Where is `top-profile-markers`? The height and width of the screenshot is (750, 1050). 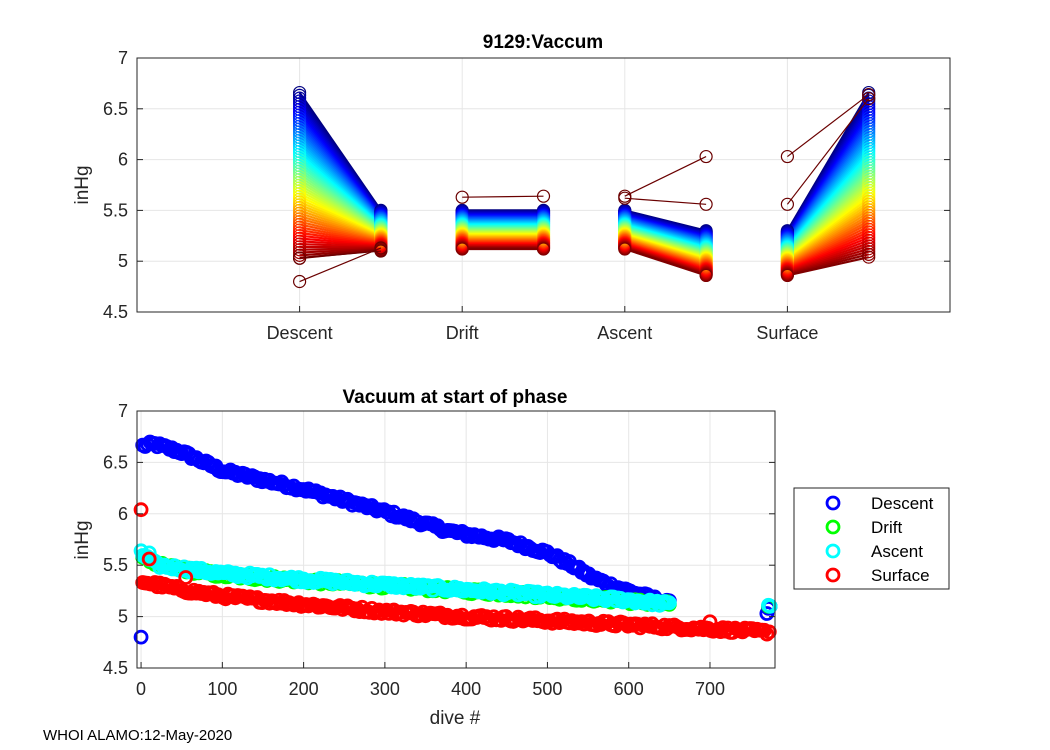
top-profile-markers is located at coordinates (584, 184).